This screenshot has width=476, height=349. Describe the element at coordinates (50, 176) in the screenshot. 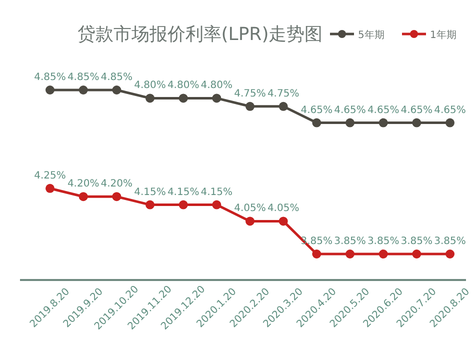

I see `data-label: 4.25%` at that location.